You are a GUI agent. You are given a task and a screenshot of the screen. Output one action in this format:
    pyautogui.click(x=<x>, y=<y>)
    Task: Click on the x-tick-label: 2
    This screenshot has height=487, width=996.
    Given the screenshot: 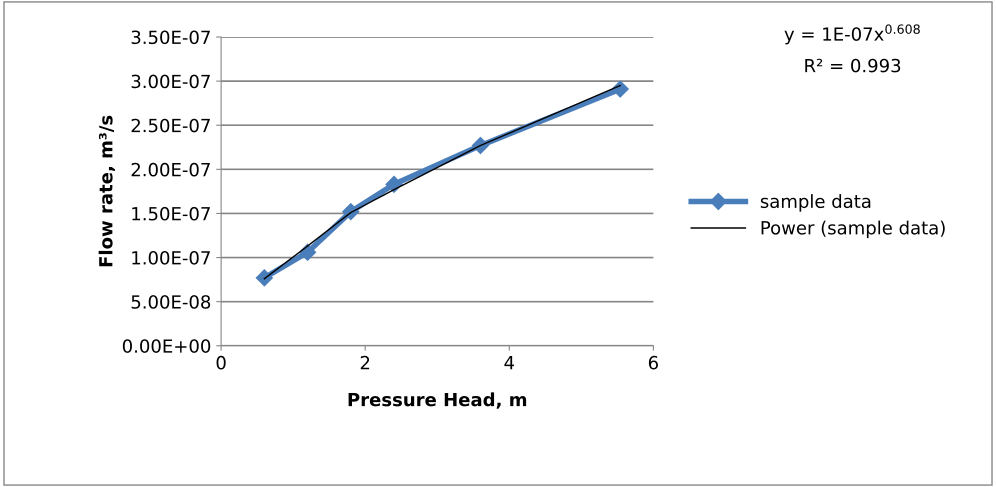 What is the action you would take?
    pyautogui.click(x=365, y=363)
    